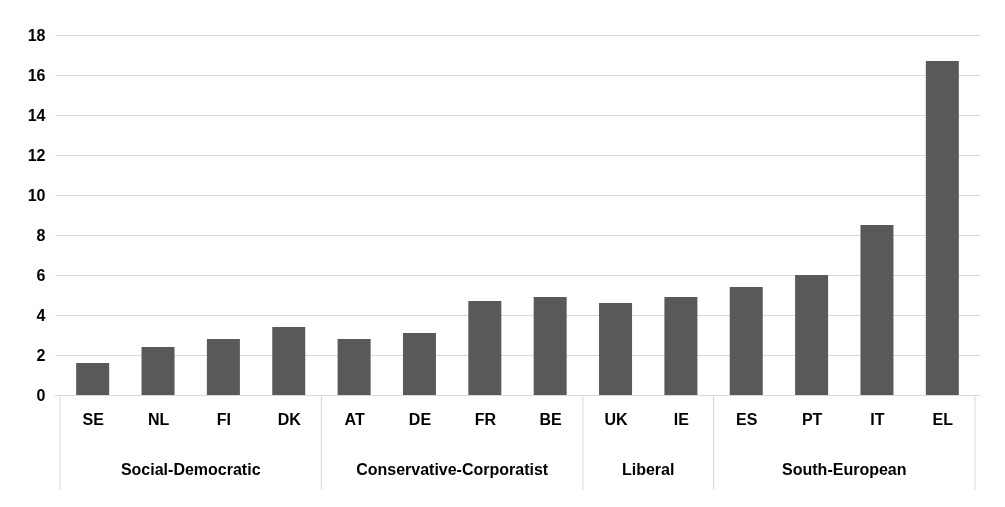 The height and width of the screenshot is (507, 1005). I want to click on y-tick-label: 6, so click(41, 275).